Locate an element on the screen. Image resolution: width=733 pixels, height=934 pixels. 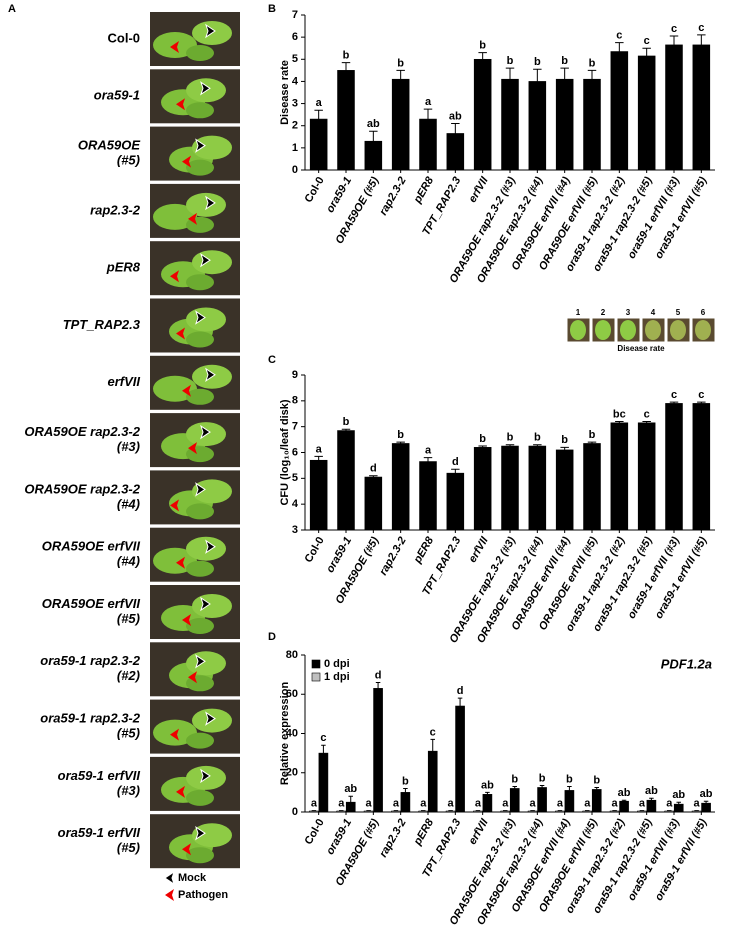
genotype-label: Col-0 is located at coordinates (124, 37).